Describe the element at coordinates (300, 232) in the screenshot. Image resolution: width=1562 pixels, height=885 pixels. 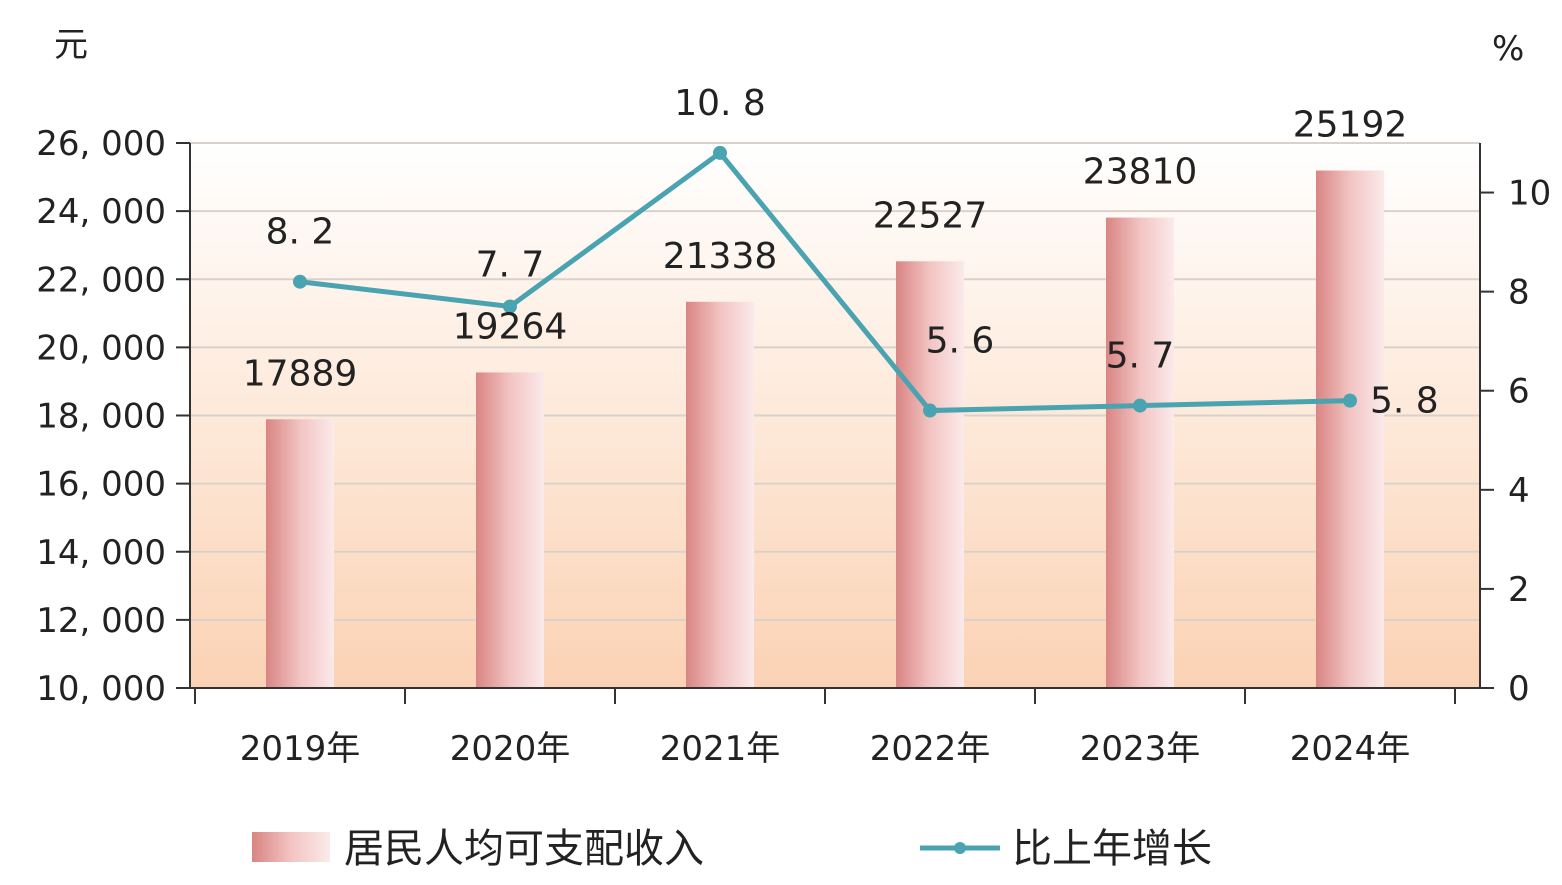
I see `growth-value-label: 8. 2` at that location.